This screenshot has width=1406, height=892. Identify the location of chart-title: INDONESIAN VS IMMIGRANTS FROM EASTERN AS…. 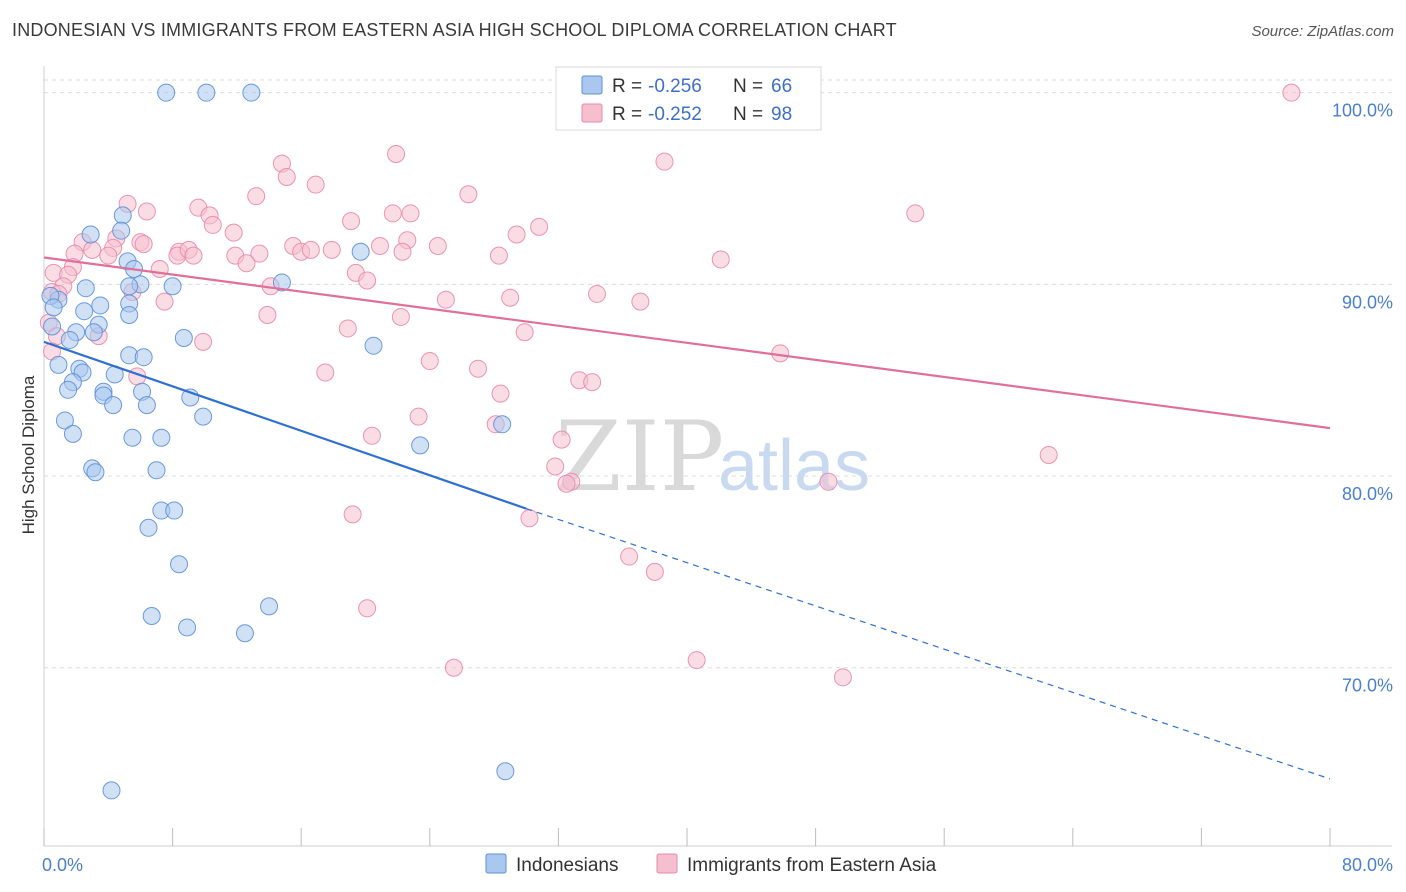
(454, 30).